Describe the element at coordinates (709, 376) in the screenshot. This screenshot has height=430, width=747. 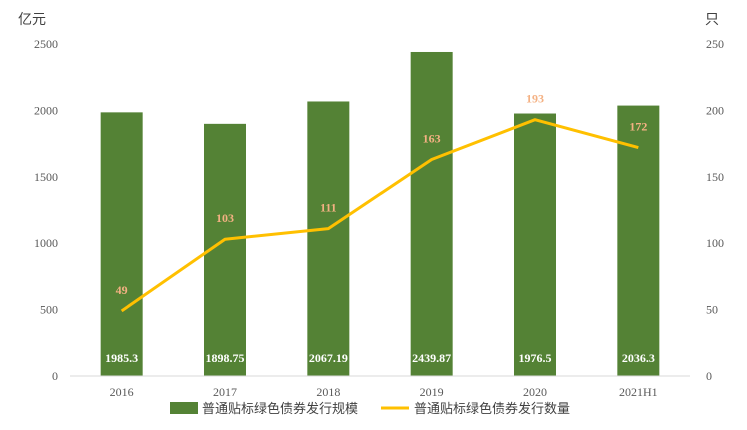
I see `right-tick-label: 0` at that location.